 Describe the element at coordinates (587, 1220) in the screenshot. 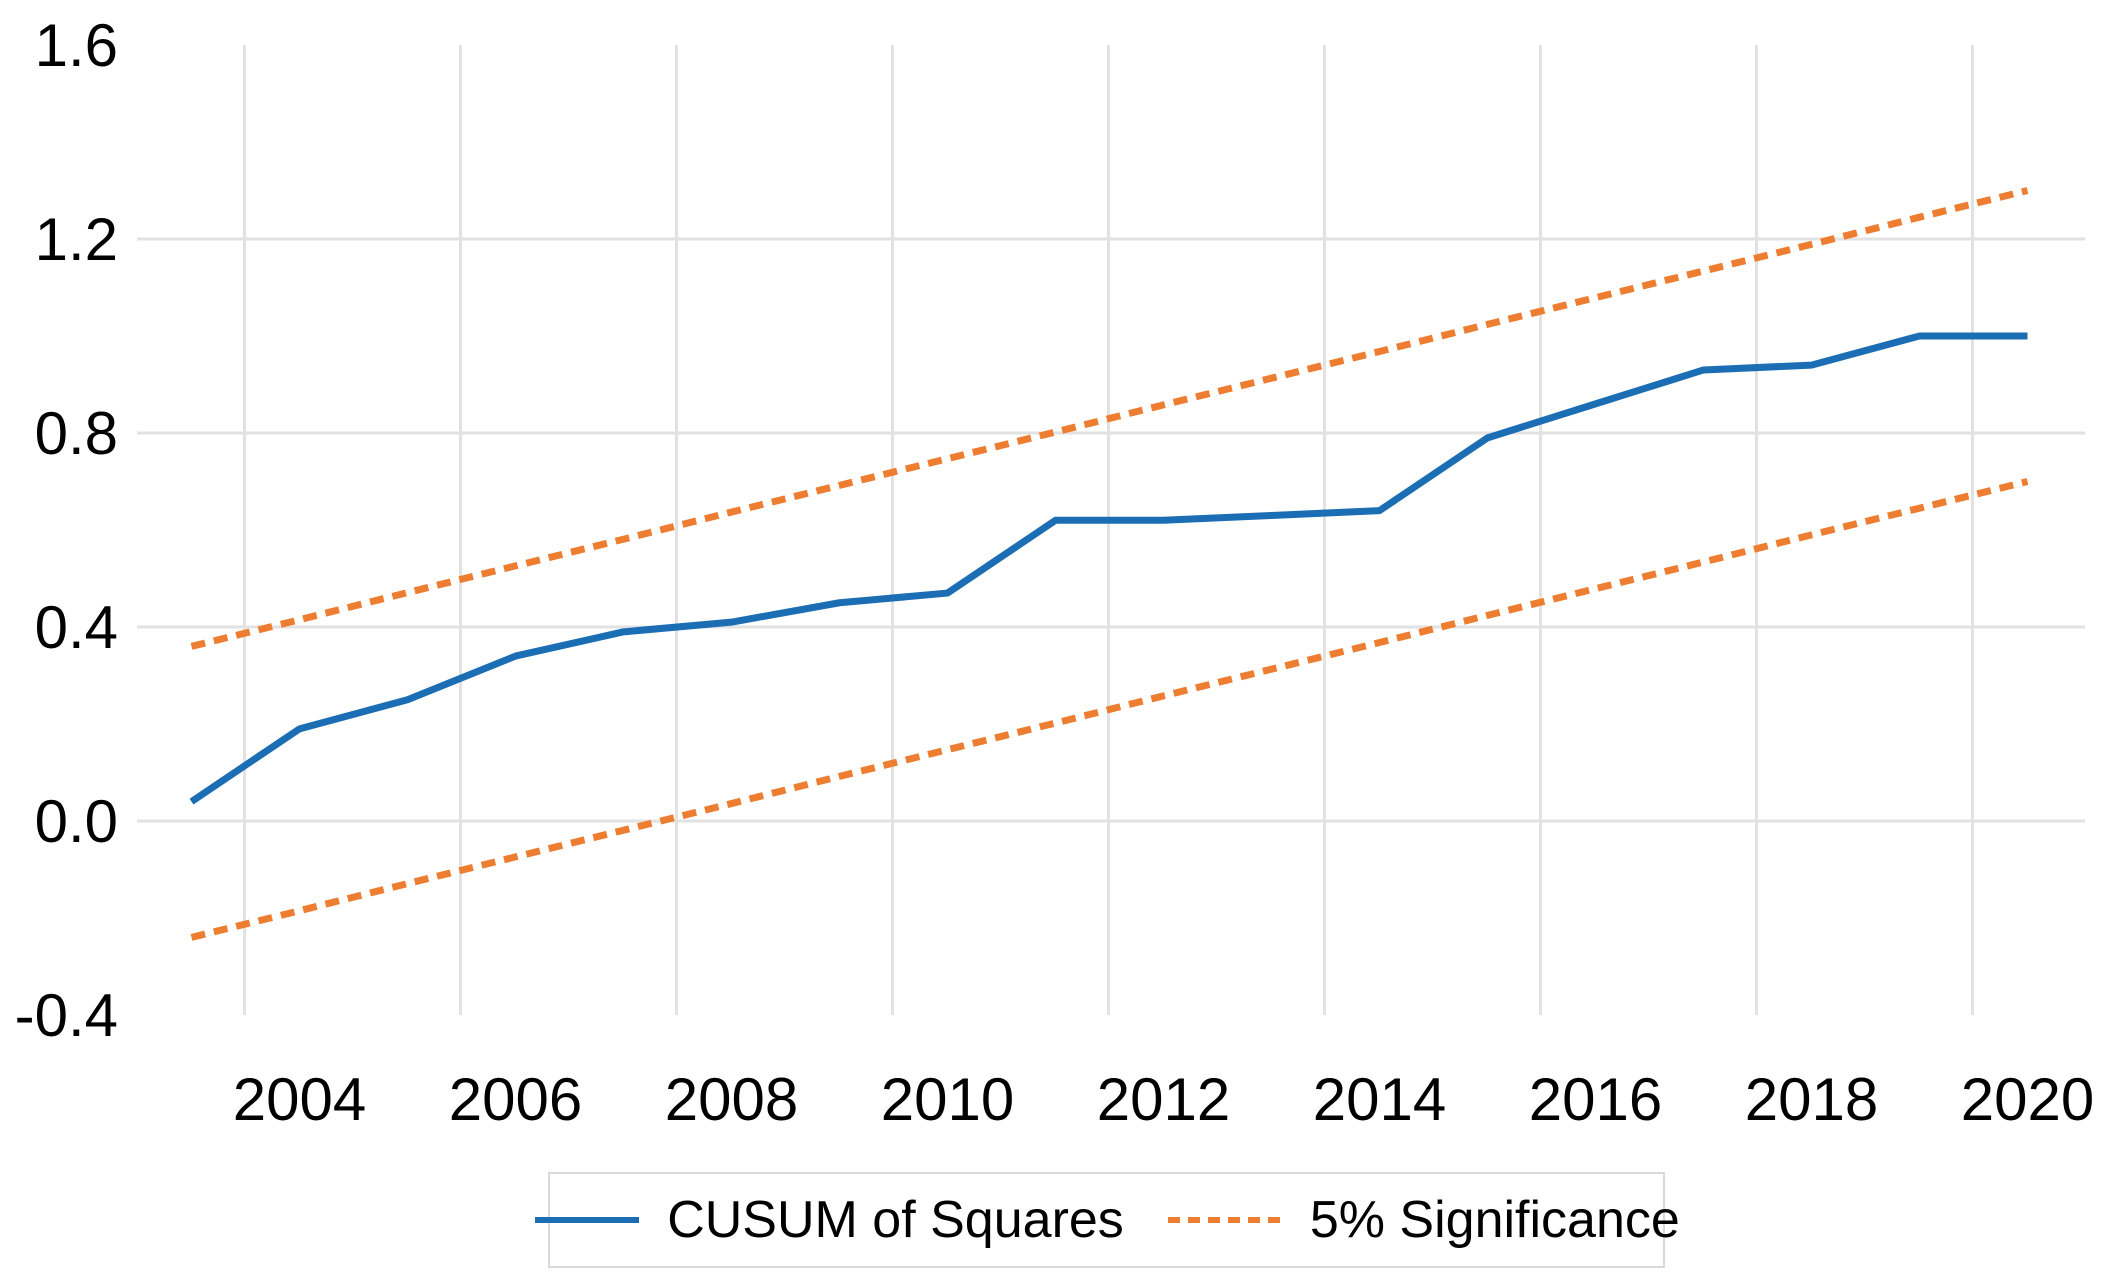

I see `cusum-line-sample` at that location.